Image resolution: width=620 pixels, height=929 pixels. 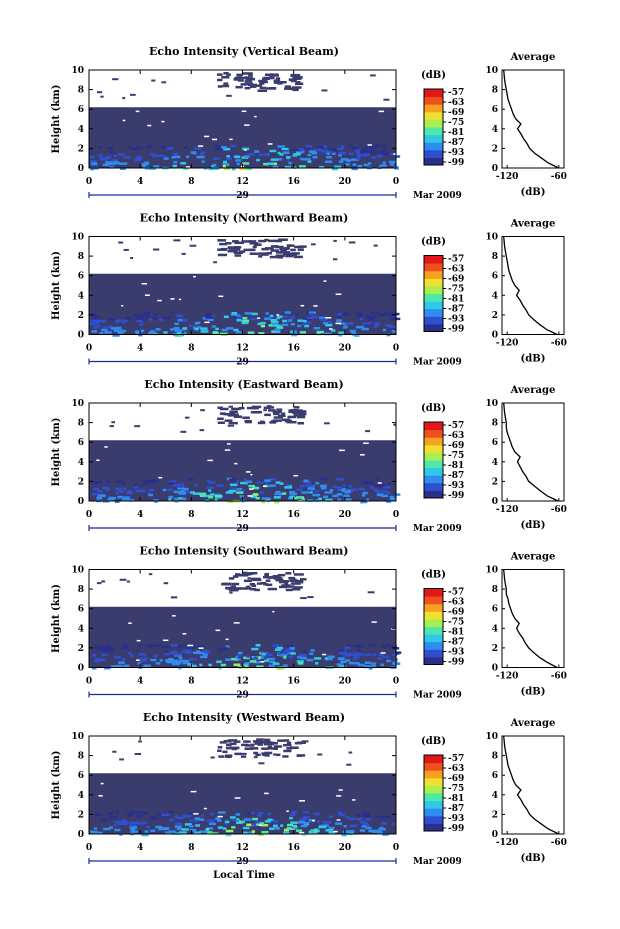 I want to click on x-tick-label: 12, so click(x=242, y=682).